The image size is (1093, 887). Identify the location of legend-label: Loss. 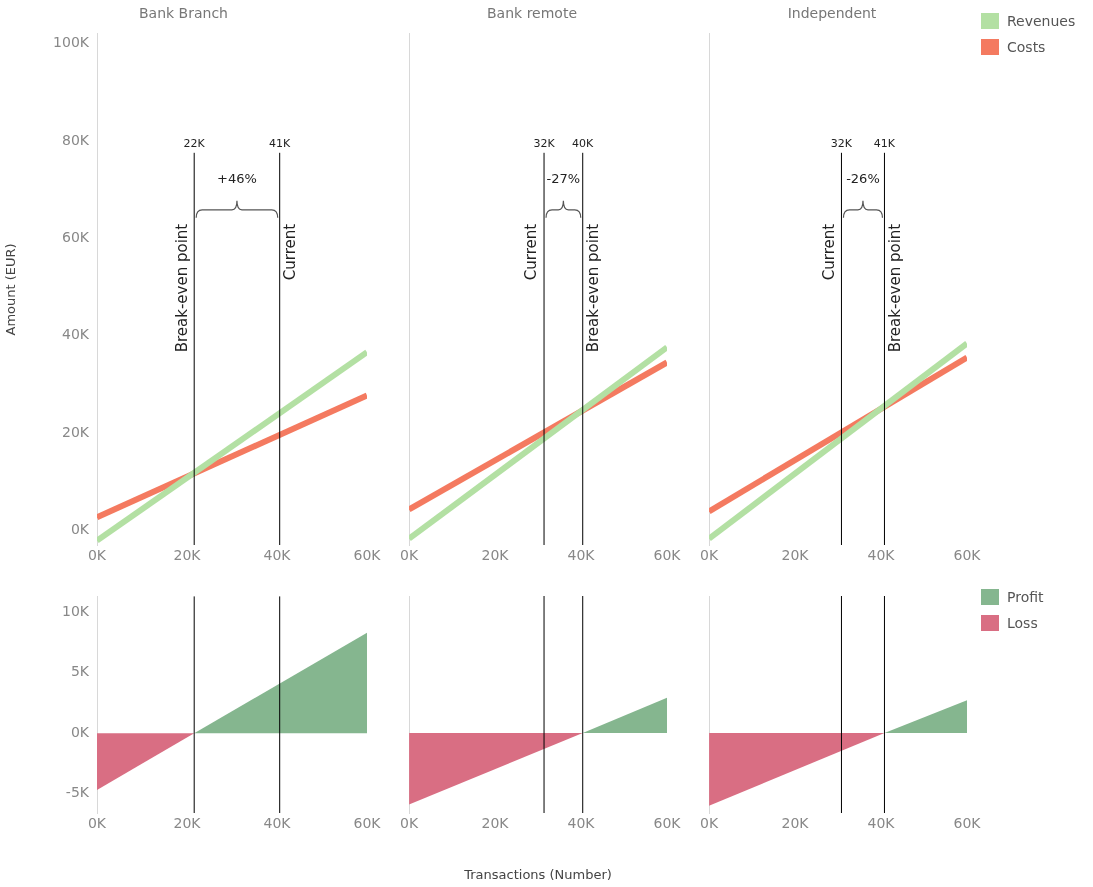
(1022, 623).